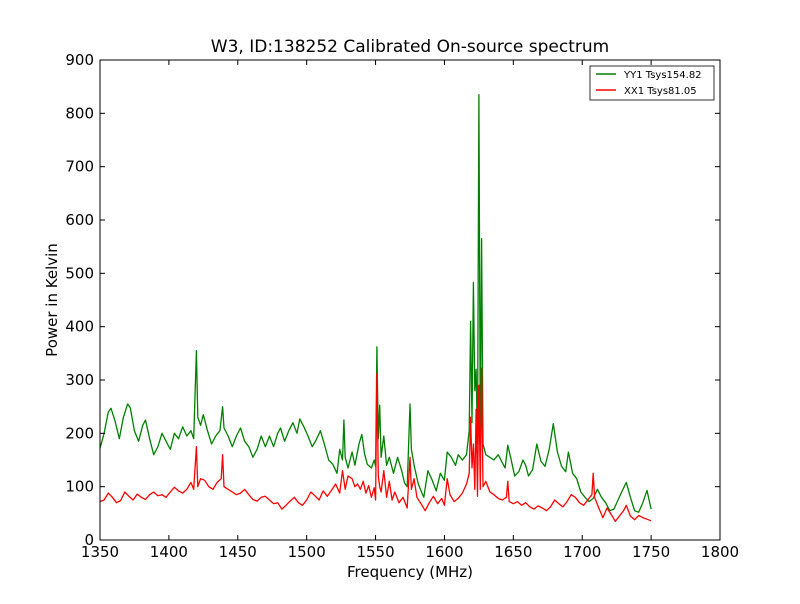  What do you see at coordinates (79, 487) in the screenshot?
I see `y-tick-label: 100` at bounding box center [79, 487].